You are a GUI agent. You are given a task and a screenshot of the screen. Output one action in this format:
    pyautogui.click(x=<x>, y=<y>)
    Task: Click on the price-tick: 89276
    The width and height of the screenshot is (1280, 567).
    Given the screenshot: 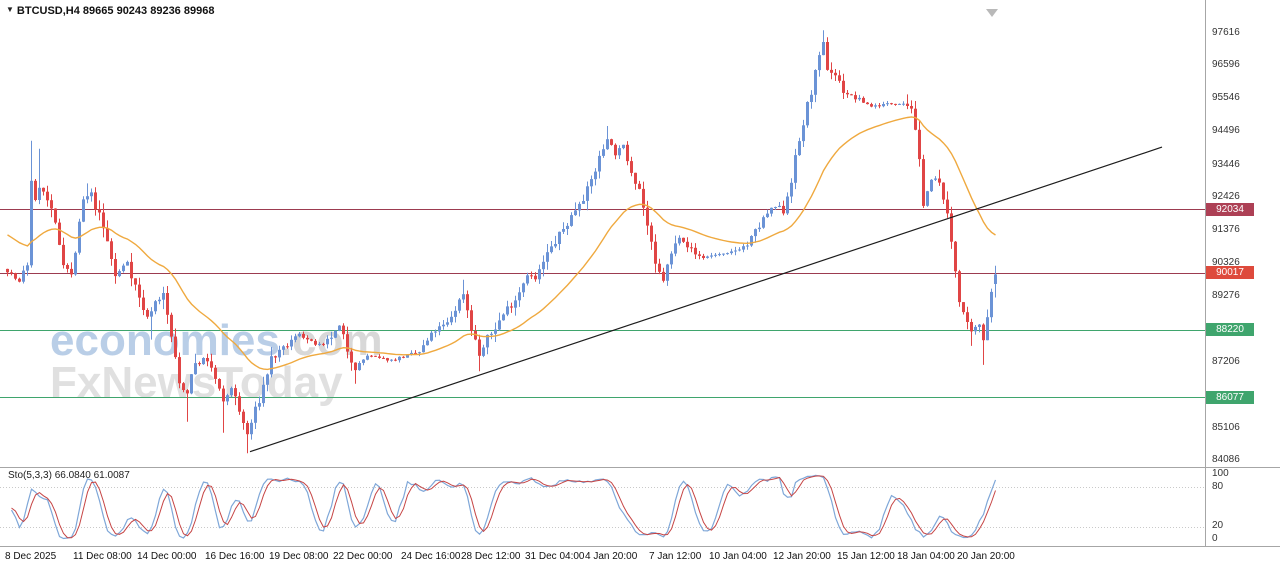 What is the action you would take?
    pyautogui.click(x=1226, y=295)
    